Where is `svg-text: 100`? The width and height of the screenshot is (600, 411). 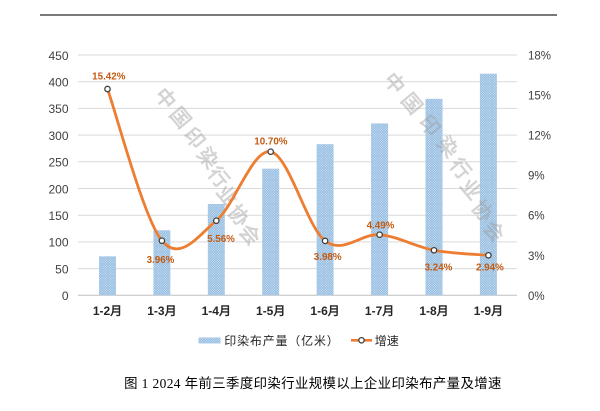
svg-text: 100 is located at coordinates (58, 243).